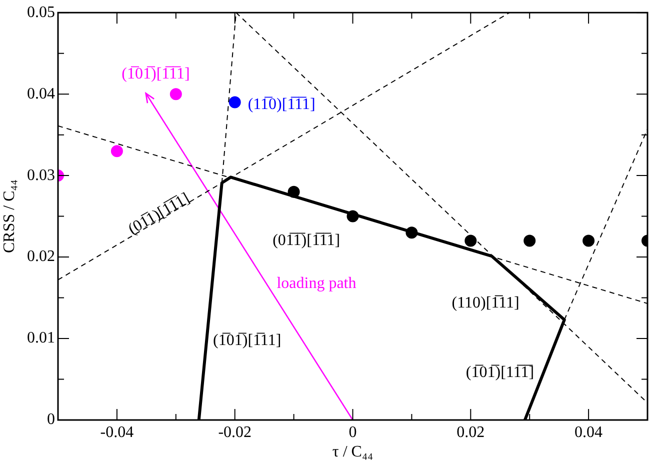  Describe the element at coordinates (353, 452) in the screenshot. I see `x-axis-title: τ / C₄₄` at that location.